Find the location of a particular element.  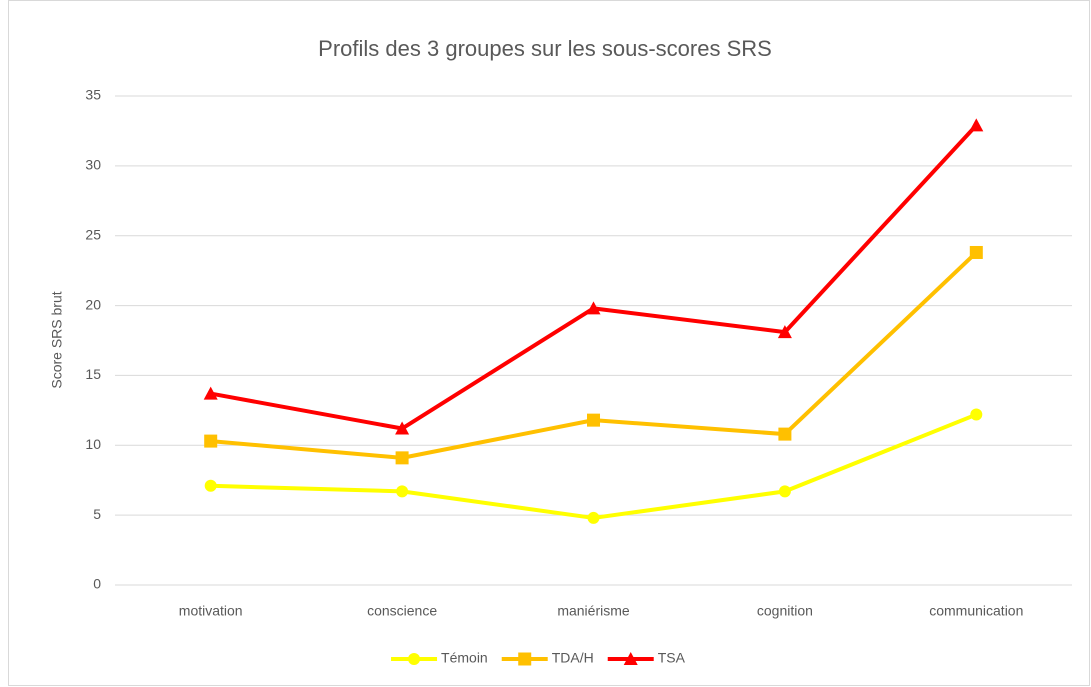

legend-label: Témoin is located at coordinates (464, 658).